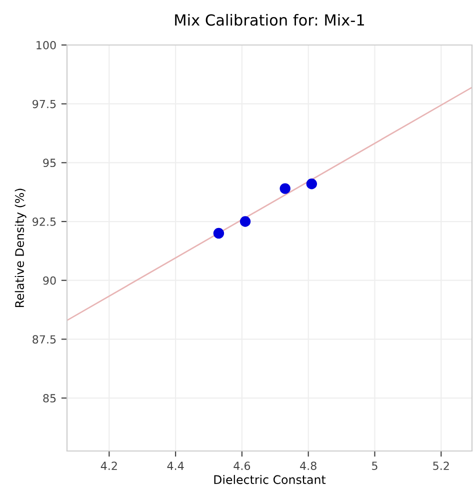 This screenshot has width=474, height=490. I want to click on chart-title: Mix Calibration for: Mix-1, so click(269, 20).